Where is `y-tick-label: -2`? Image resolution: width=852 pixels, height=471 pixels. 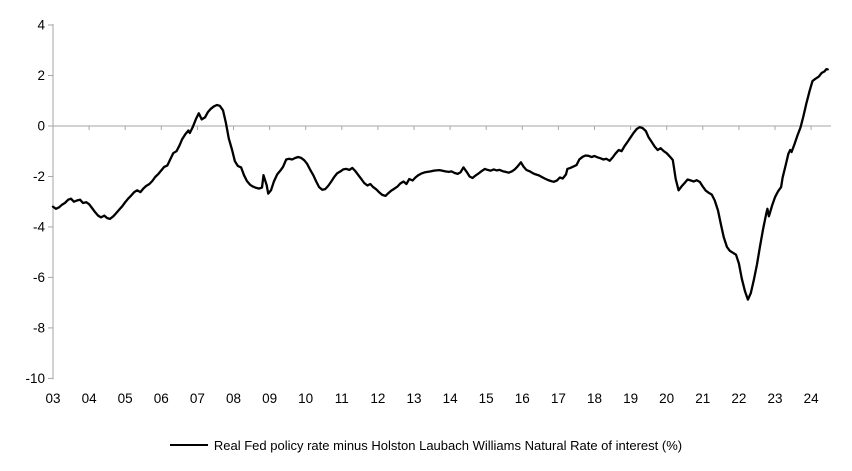
y-tick-label: -2 is located at coordinates (39, 176).